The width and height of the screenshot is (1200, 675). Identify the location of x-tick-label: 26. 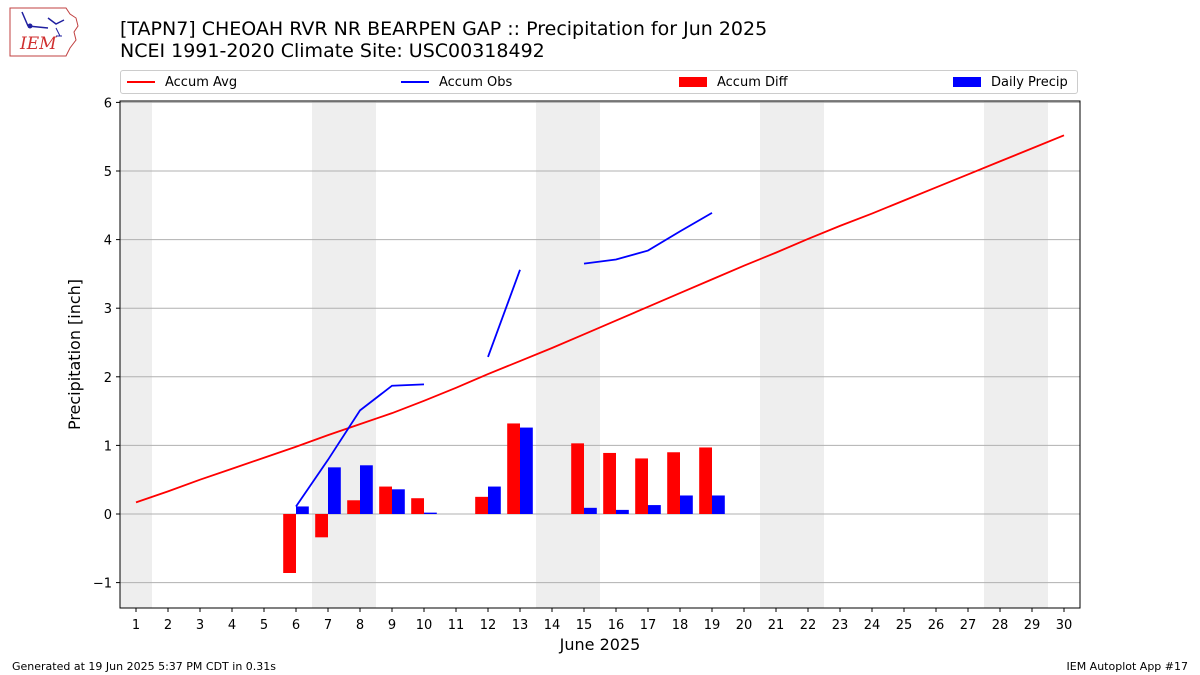
(936, 625).